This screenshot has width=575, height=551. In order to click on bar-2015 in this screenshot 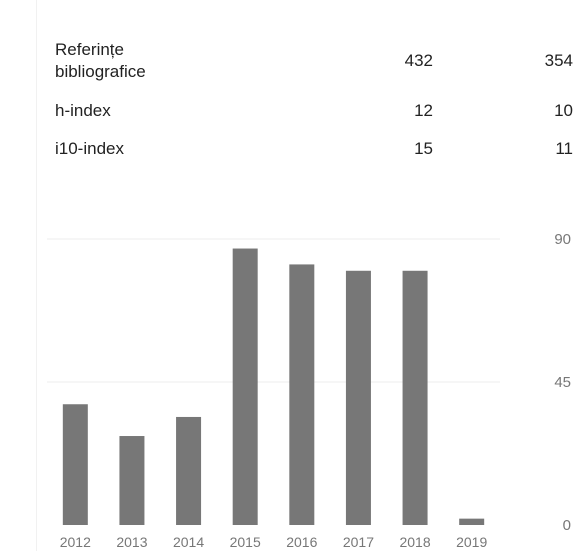, I will do `click(245, 387)`.